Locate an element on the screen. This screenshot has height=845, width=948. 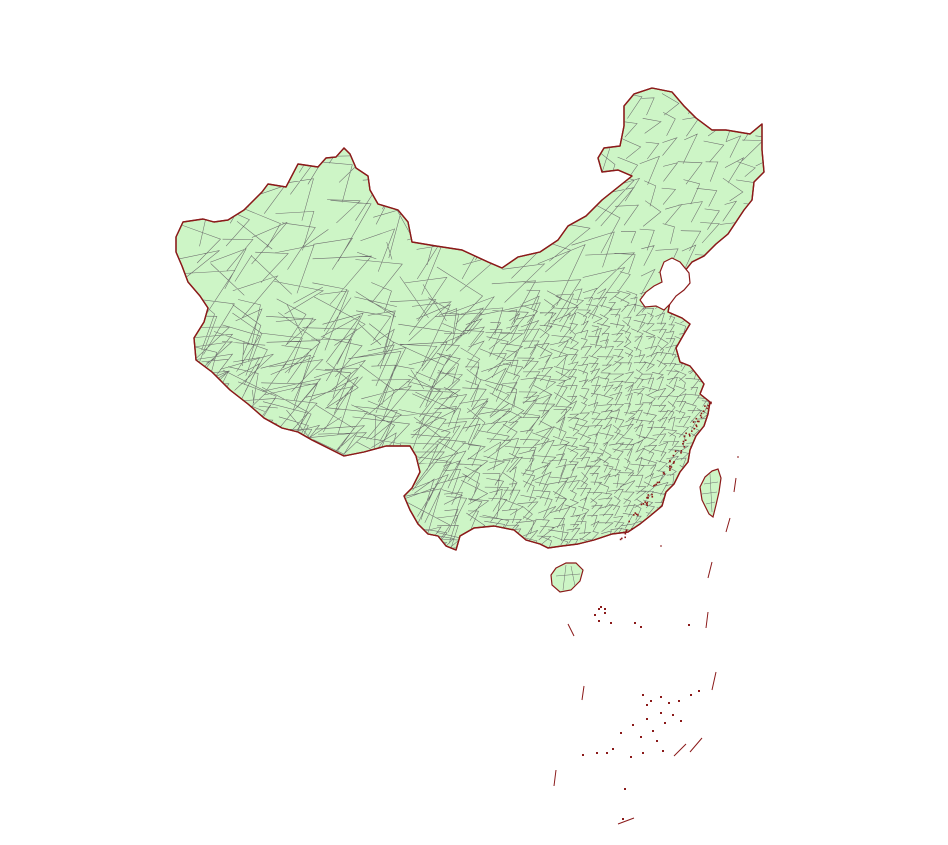
maritime-dashes is located at coordinates (646, 640).